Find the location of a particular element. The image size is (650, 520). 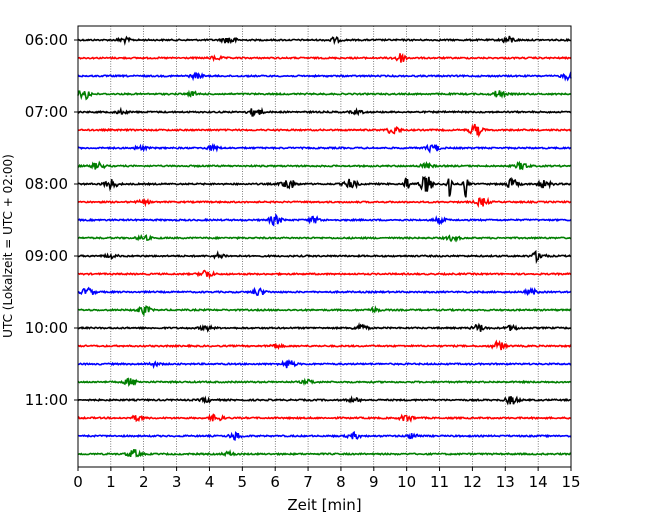

y-tick-label: 10:00 is located at coordinates (46, 328).